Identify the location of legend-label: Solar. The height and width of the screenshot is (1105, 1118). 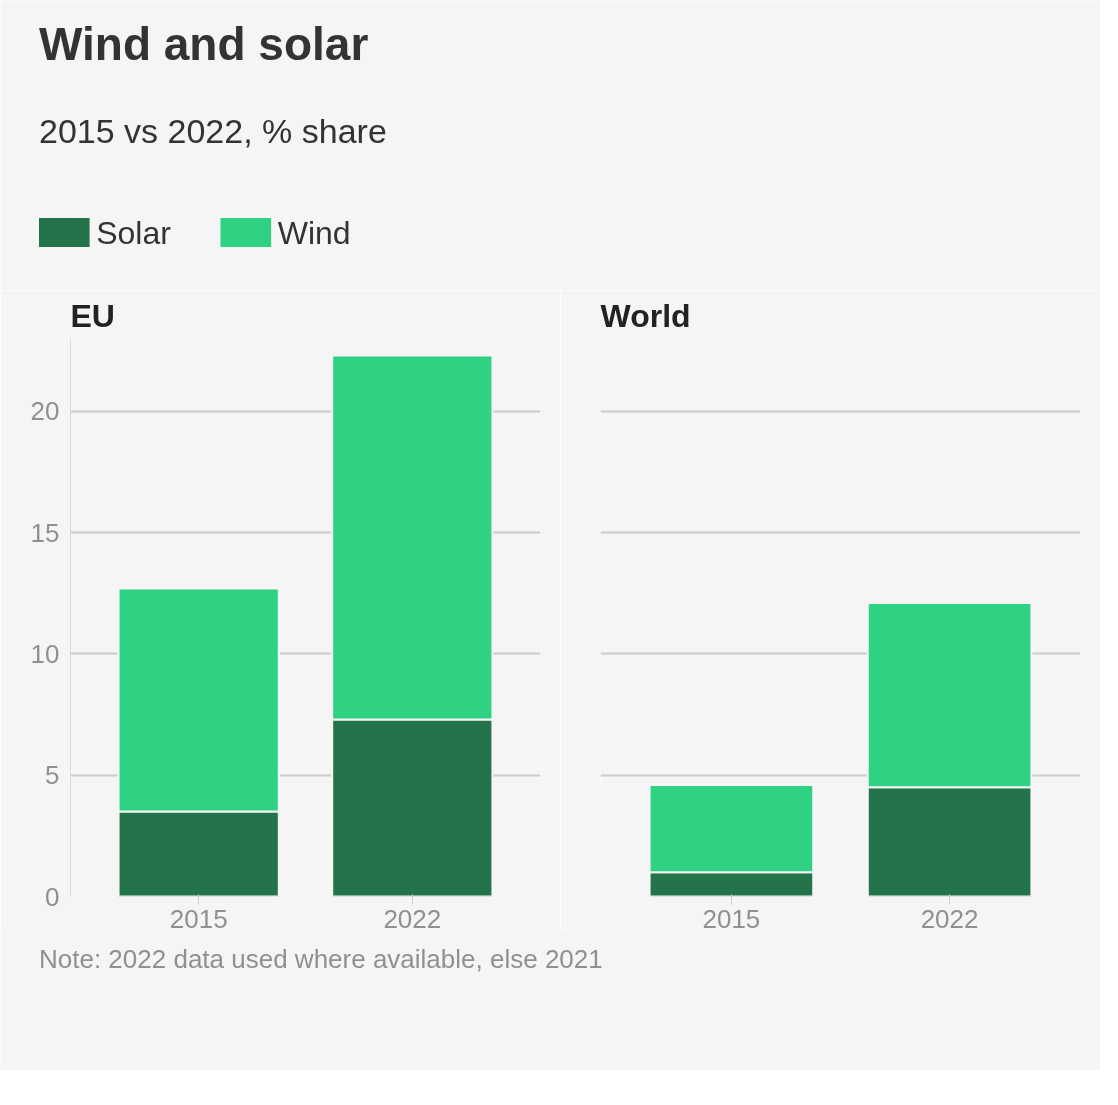
(134, 232).